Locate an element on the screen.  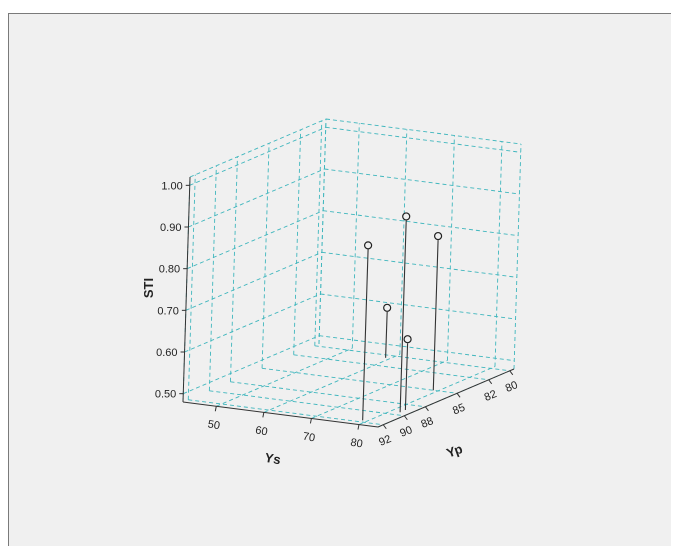
x-tick-label: 60 is located at coordinates (261, 431).